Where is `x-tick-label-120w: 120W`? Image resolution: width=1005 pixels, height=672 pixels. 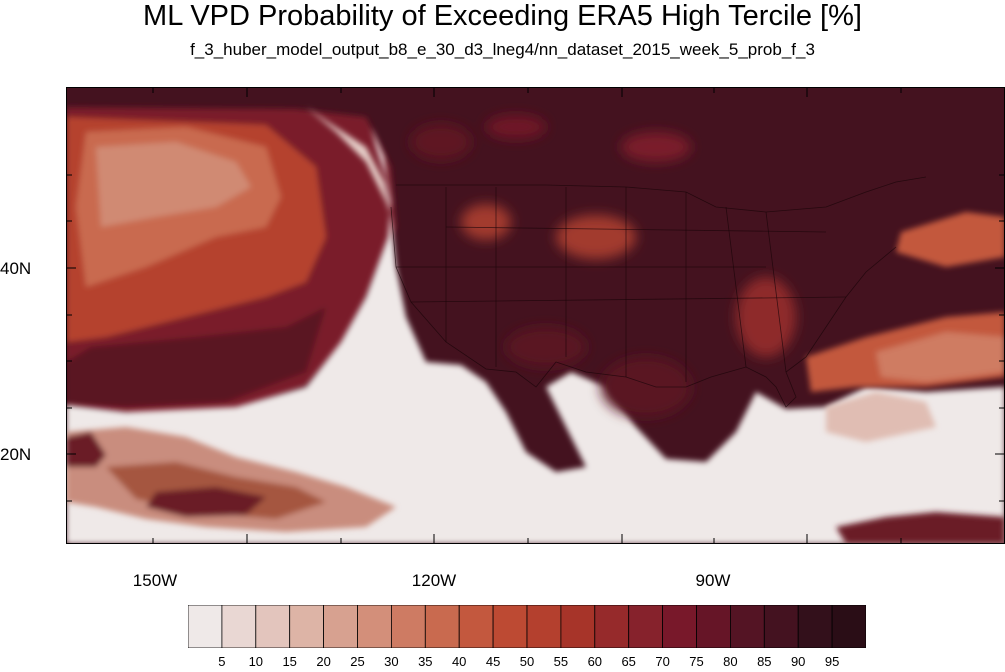
x-tick-label-120w: 120W is located at coordinates (434, 580).